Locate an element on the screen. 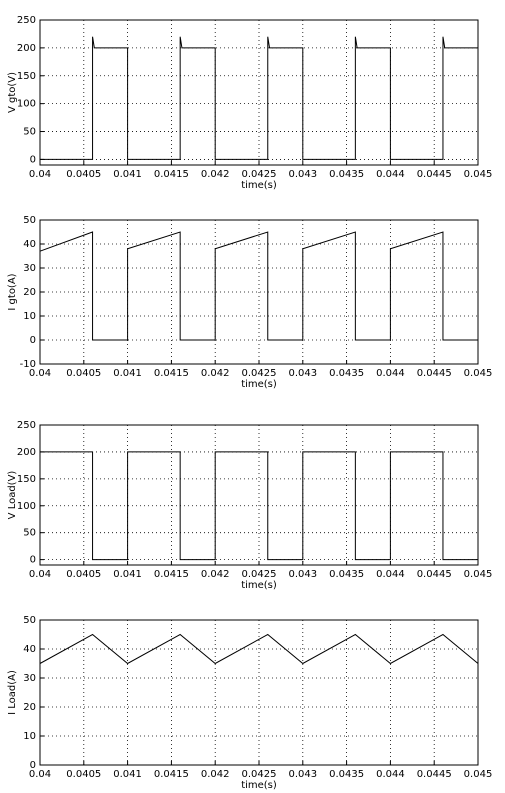  y-axis-label: I gto(A) is located at coordinates (12, 291).